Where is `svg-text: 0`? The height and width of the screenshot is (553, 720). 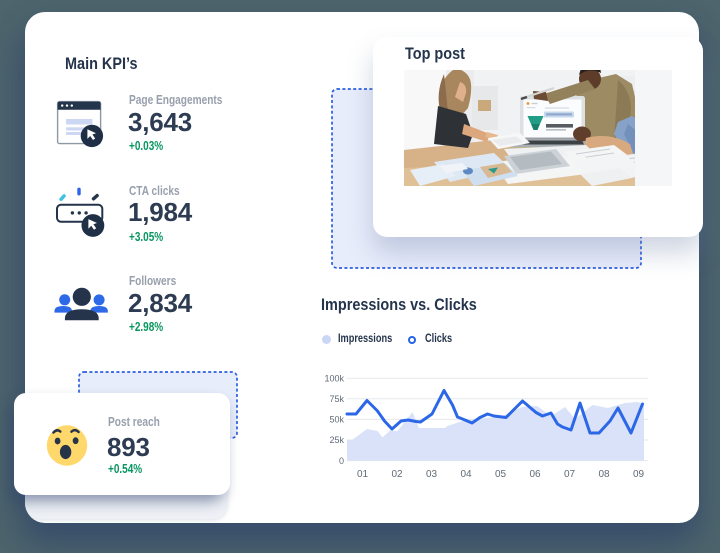
svg-text: 0 is located at coordinates (341, 461).